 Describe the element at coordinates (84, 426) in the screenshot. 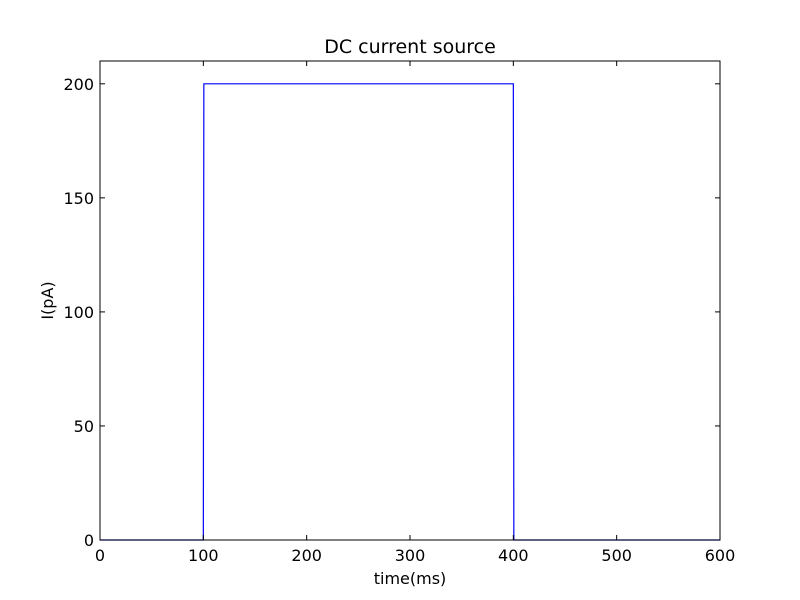

I see `y-tick-label: 50` at that location.